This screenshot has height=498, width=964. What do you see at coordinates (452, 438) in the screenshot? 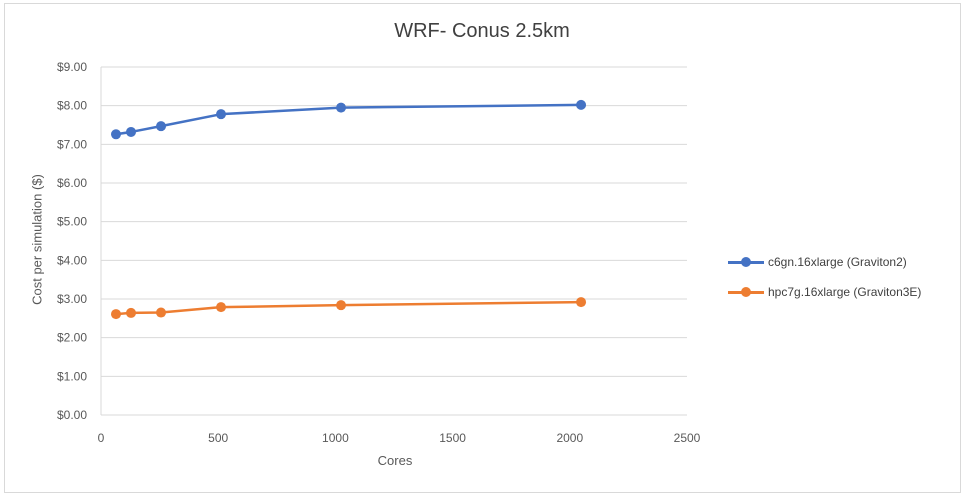
I see `x-tick-label: 1500` at bounding box center [452, 438].